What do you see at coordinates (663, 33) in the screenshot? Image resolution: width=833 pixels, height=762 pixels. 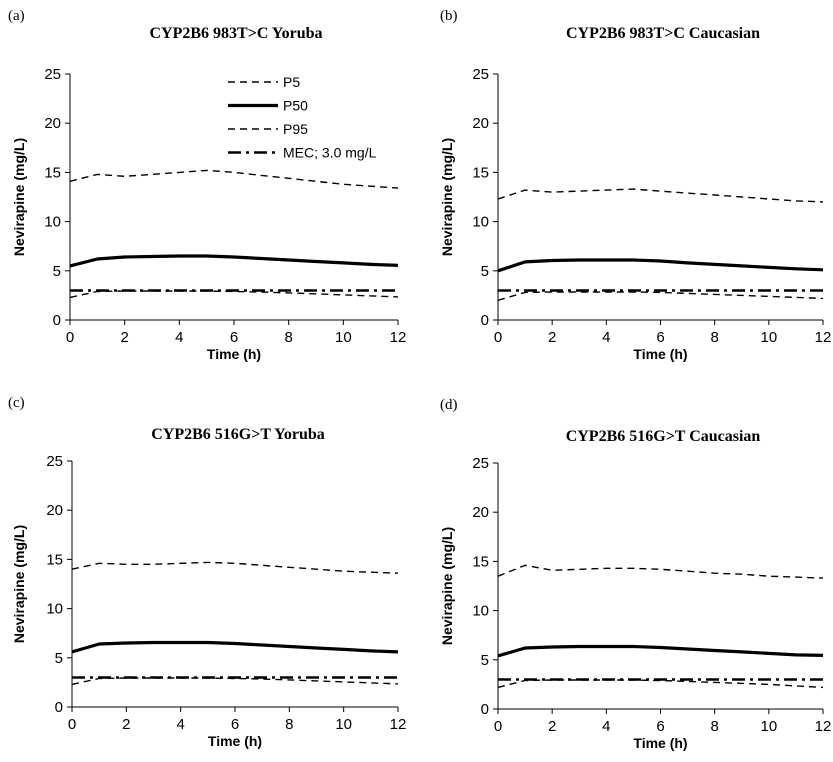 I see `chart-title: CYP2B6 983T>C Caucasian` at bounding box center [663, 33].